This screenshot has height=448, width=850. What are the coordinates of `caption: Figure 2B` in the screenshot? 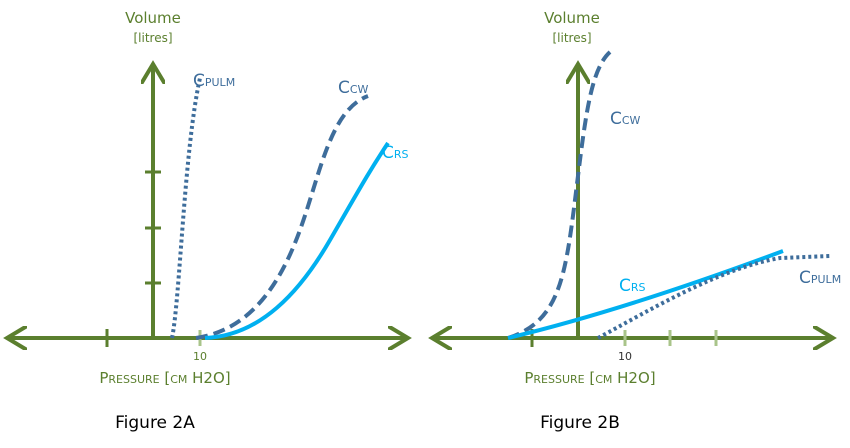 It's located at (580, 423).